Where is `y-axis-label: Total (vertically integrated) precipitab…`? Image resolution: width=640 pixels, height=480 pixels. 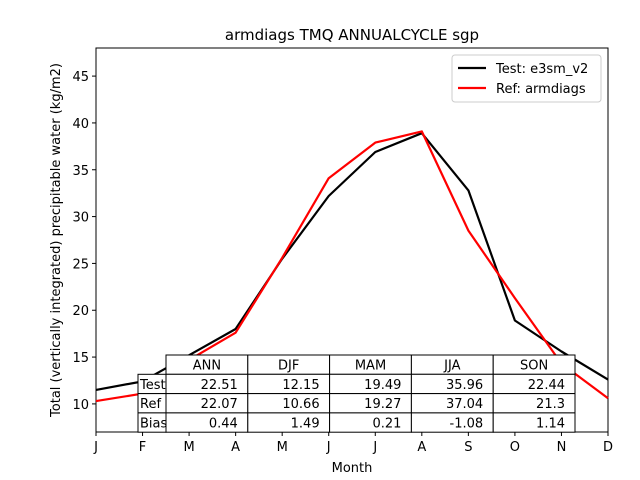
y-axis-label: Total (vertically integrated) precipitab… is located at coordinates (56, 240).